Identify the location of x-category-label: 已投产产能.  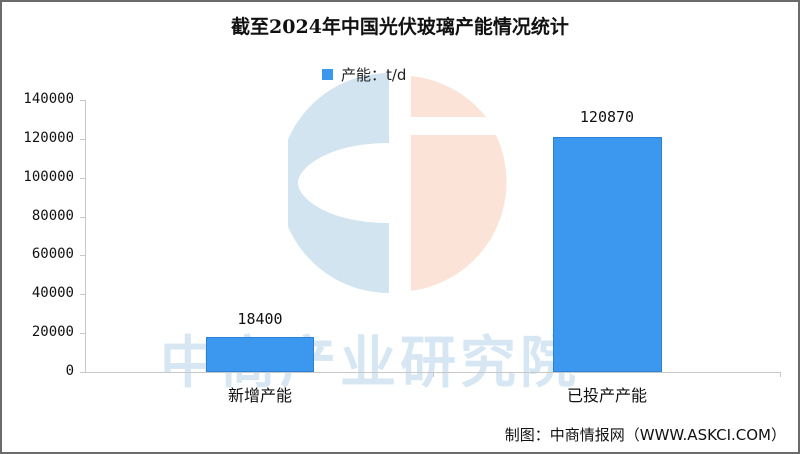
(606, 395).